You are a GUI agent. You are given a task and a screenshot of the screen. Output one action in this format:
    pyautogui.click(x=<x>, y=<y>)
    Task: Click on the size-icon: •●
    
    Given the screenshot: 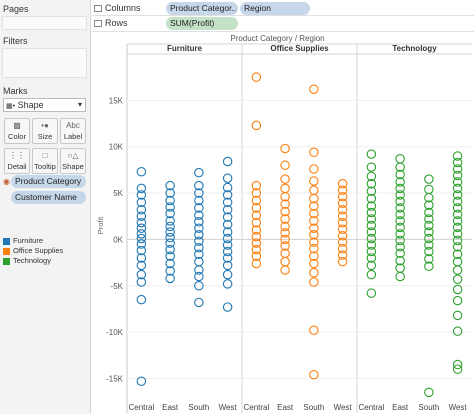 What is the action you would take?
    pyautogui.click(x=45, y=125)
    